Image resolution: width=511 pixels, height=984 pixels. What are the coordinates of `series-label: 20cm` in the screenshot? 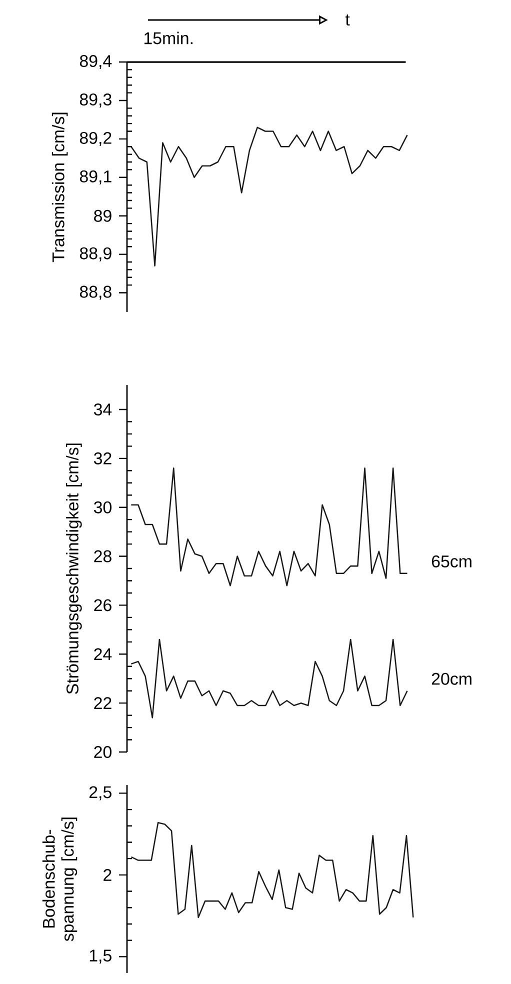 It's located at (452, 678).